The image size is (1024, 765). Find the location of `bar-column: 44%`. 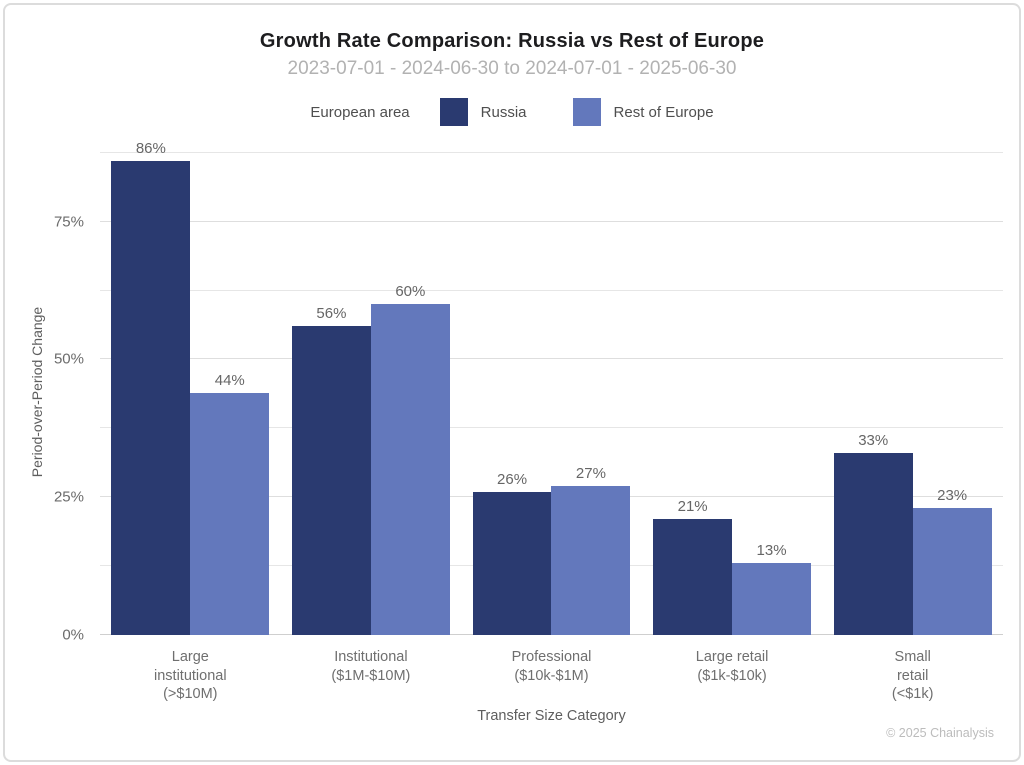

bar-column: 44% is located at coordinates (230, 392).